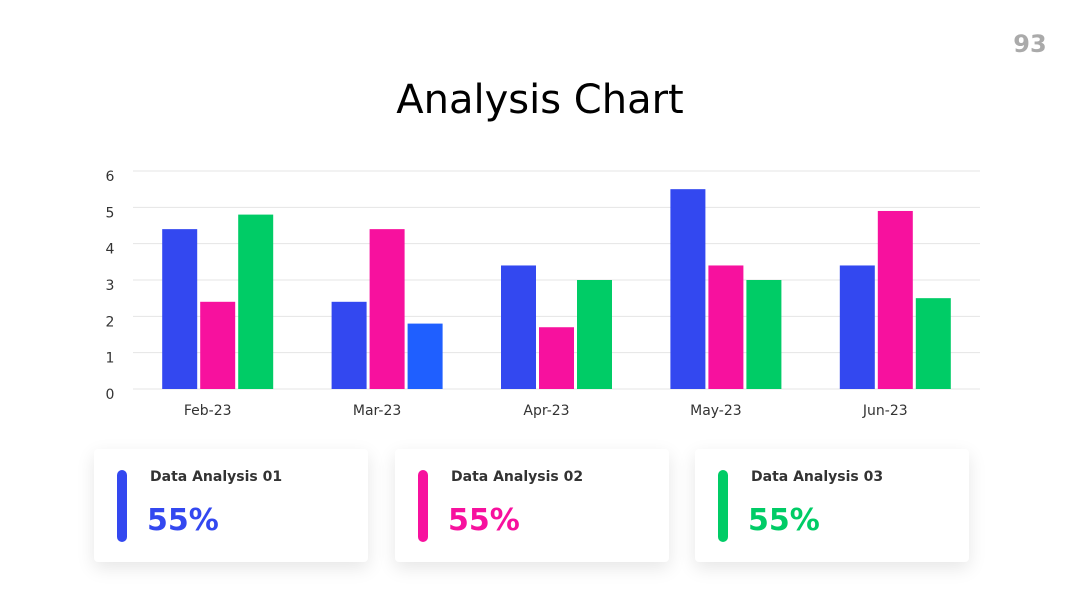  What do you see at coordinates (208, 411) in the screenshot?
I see `x-tick-label: Feb-23` at bounding box center [208, 411].